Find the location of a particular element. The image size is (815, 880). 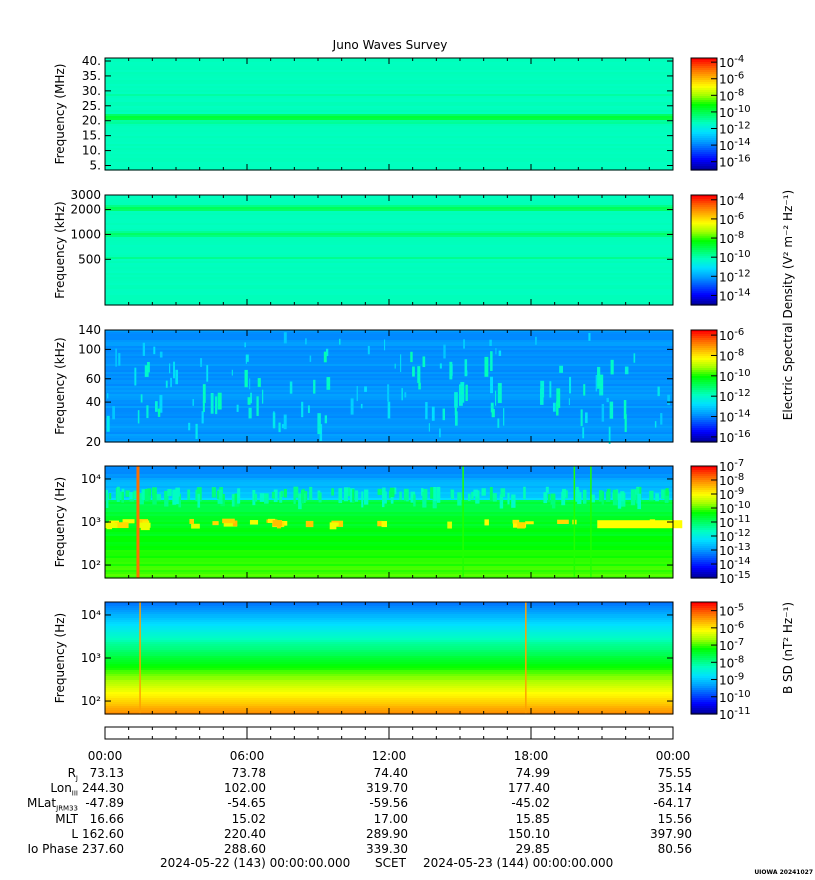

ephemeris-value: 319.70 is located at coordinates (387, 788).